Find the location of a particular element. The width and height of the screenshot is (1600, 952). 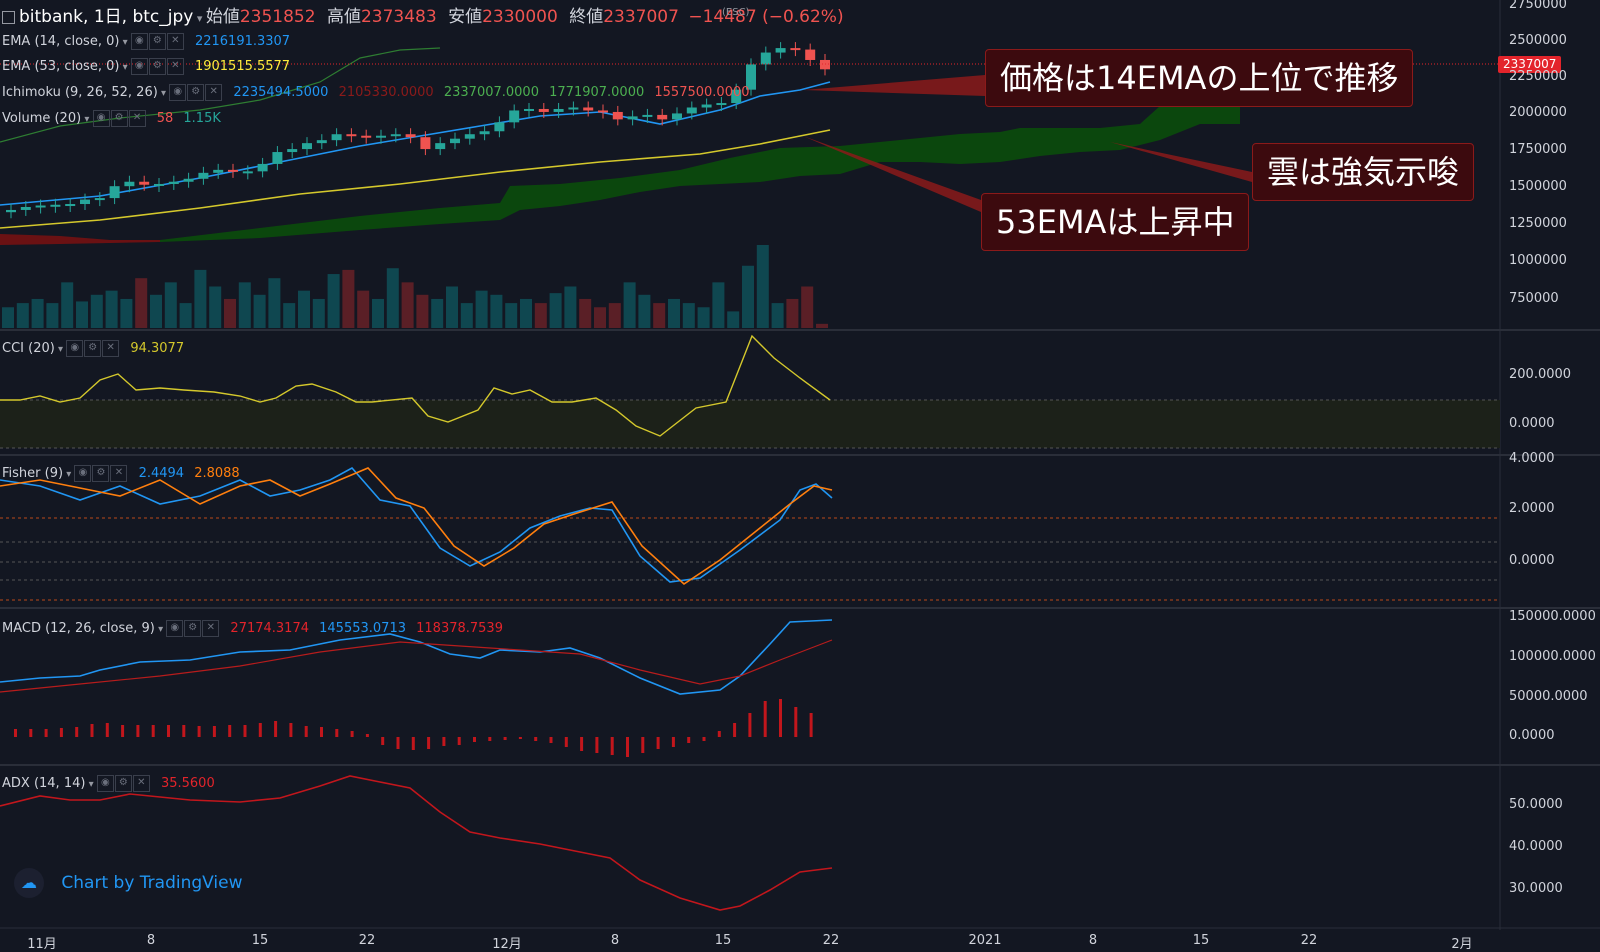

legend-volume: Volume (20) ▾ ◉ ⚙ ✕ 58 1.15K is located at coordinates (111, 119).